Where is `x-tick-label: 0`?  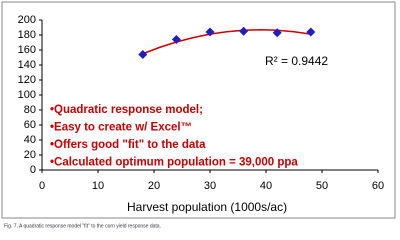
x-tick-label: 0 is located at coordinates (42, 186).